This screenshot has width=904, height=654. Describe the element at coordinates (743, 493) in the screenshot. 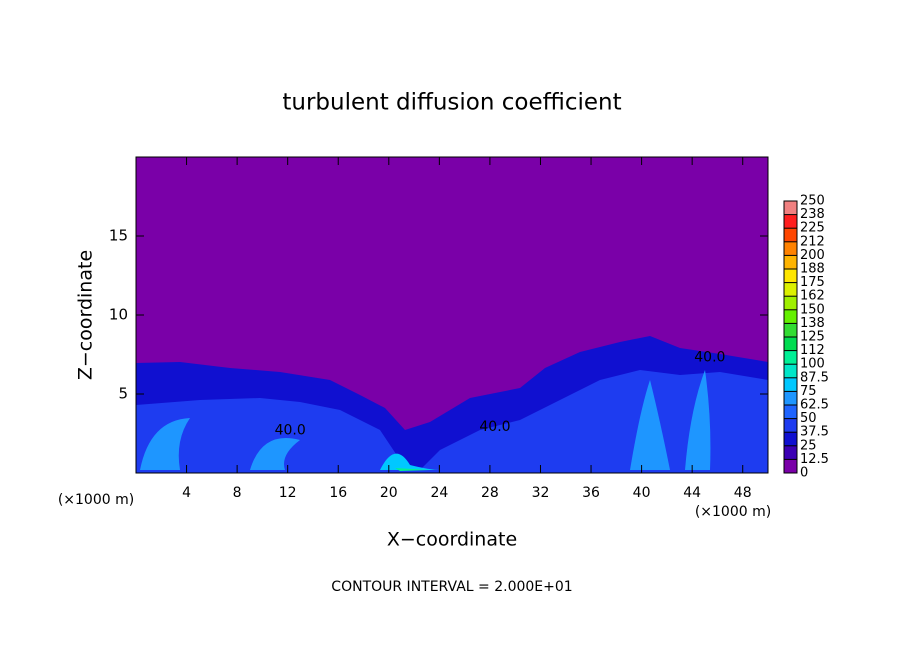

I see `x-tick-label: 48` at that location.